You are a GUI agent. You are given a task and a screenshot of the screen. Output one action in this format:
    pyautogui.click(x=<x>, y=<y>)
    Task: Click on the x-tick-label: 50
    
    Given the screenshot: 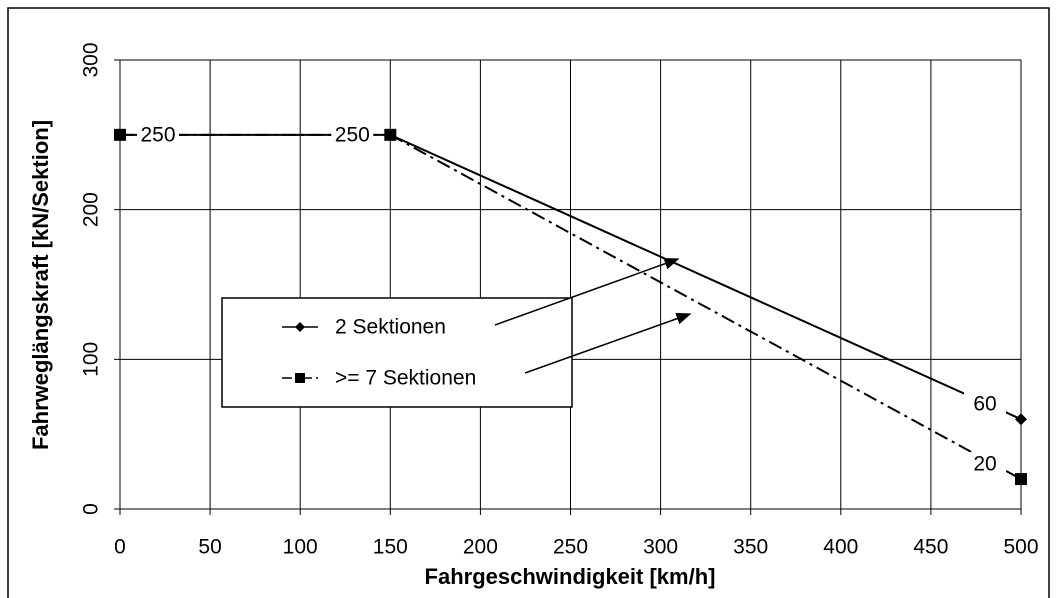 What is the action you would take?
    pyautogui.click(x=209, y=547)
    